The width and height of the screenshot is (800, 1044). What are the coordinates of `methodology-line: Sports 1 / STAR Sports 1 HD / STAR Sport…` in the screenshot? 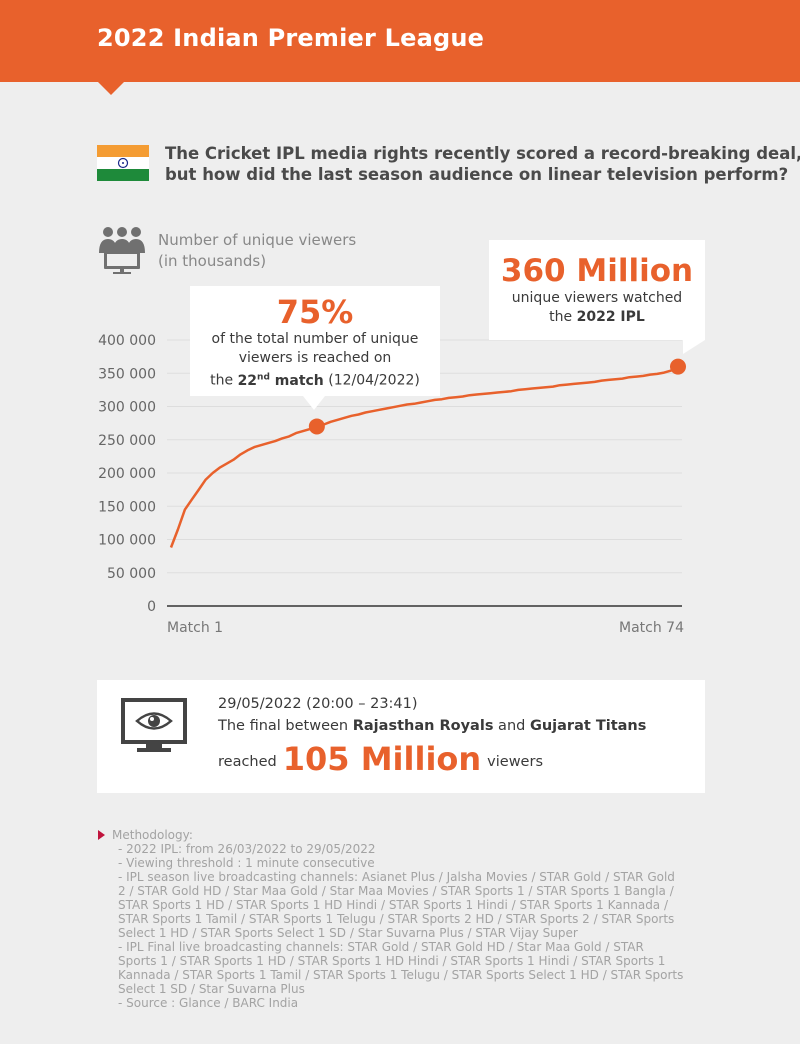 It's located at (392, 961).